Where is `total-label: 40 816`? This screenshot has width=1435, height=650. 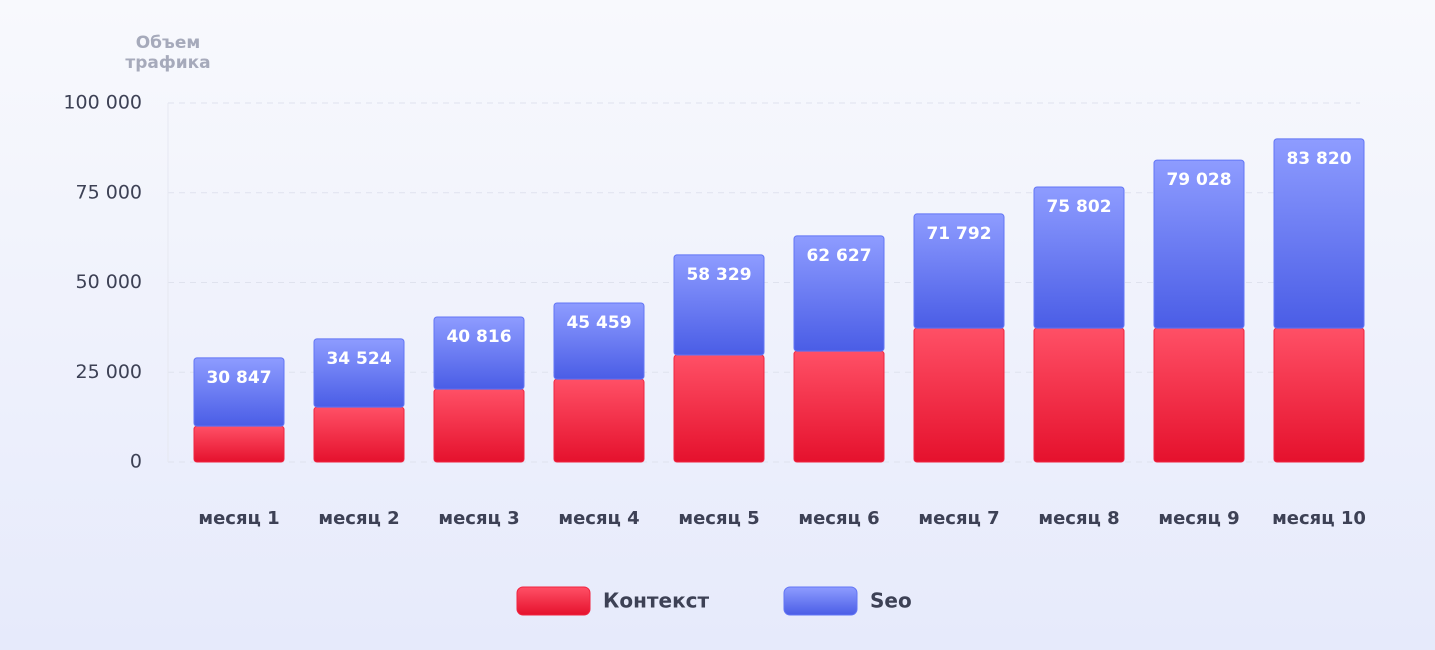
total-label: 40 816 is located at coordinates (478, 337).